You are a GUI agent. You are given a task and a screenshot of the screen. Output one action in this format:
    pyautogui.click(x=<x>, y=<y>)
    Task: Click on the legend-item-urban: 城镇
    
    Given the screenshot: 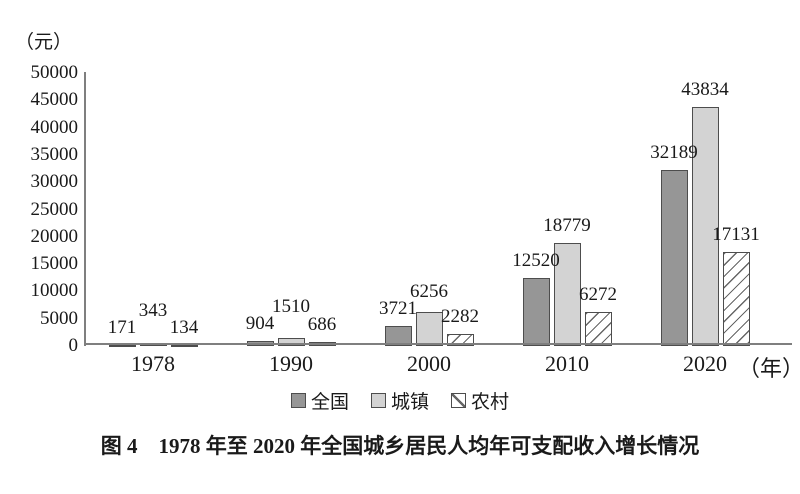 What is the action you would take?
    pyautogui.click(x=399, y=400)
    